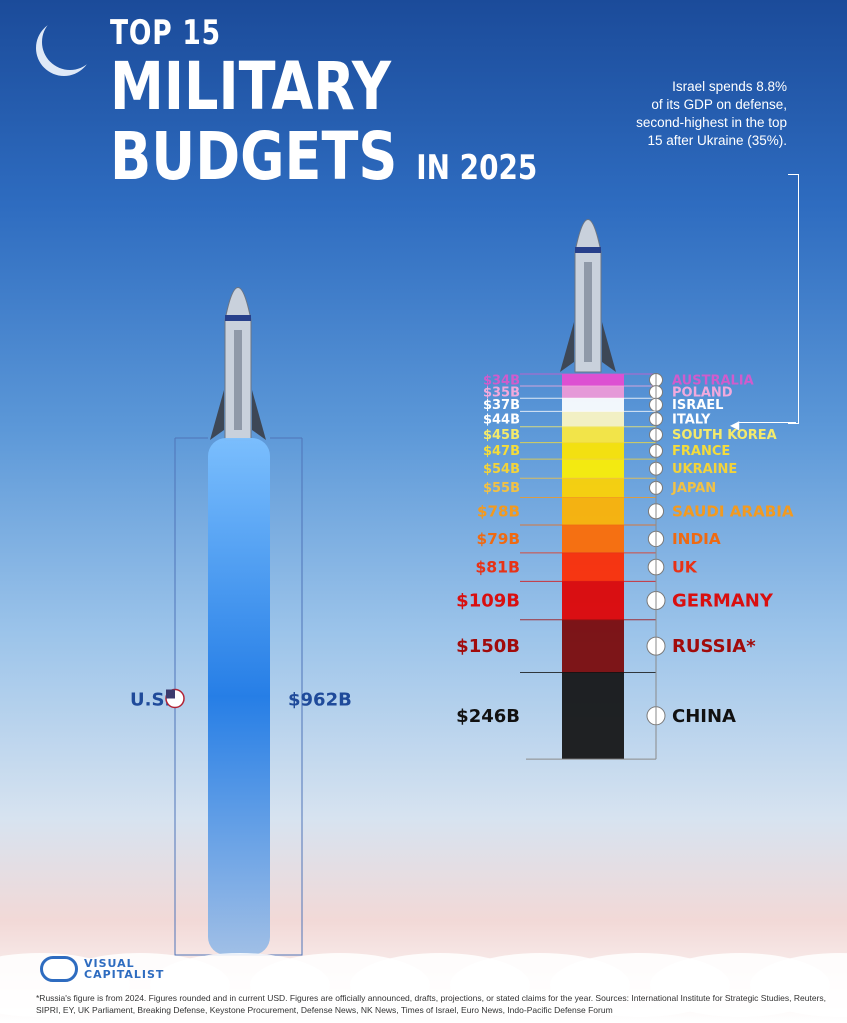 The image size is (847, 1023). What do you see at coordinates (733, 511) in the screenshot?
I see `country-label-saudi-arabia: SAUDI ARABIA` at bounding box center [733, 511].